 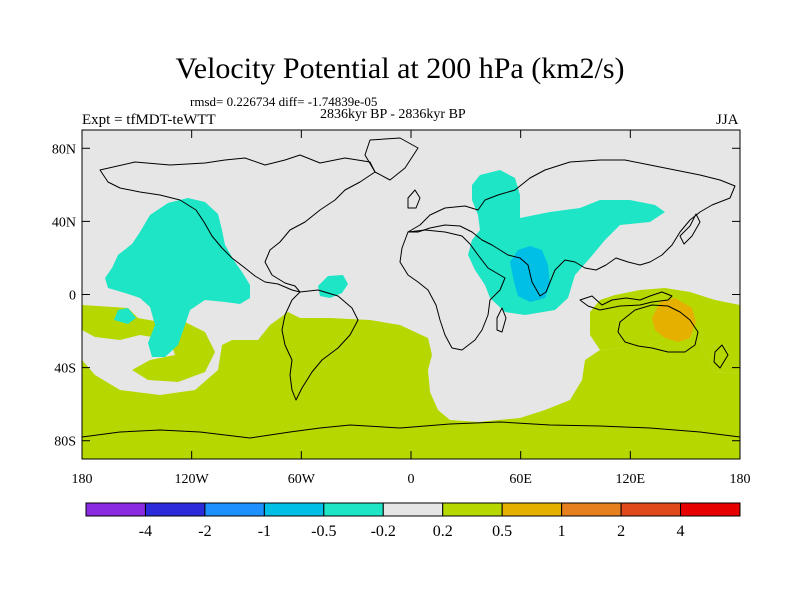 I want to click on experiment-label: Expt = tfMDT-teWTT, so click(x=149, y=120).